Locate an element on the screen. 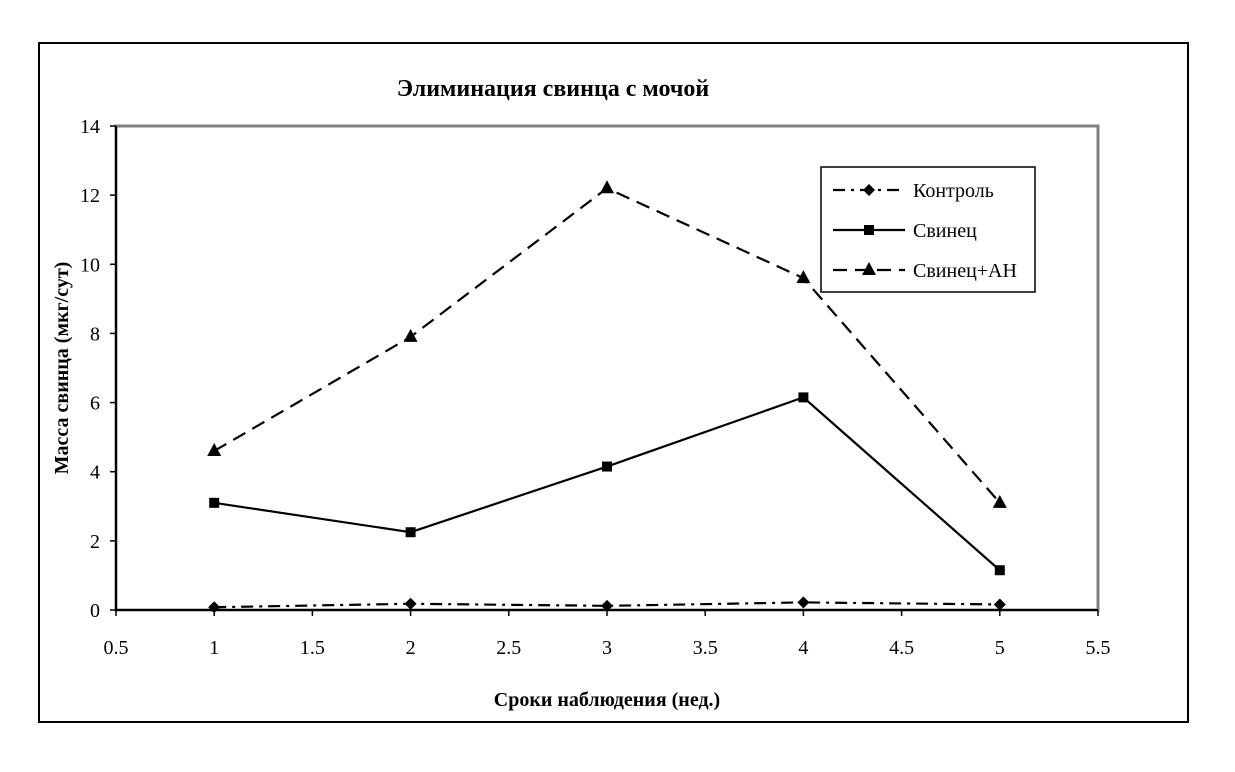 Image resolution: width=1235 pixels, height=772 pixels. series-line is located at coordinates (607, 605).